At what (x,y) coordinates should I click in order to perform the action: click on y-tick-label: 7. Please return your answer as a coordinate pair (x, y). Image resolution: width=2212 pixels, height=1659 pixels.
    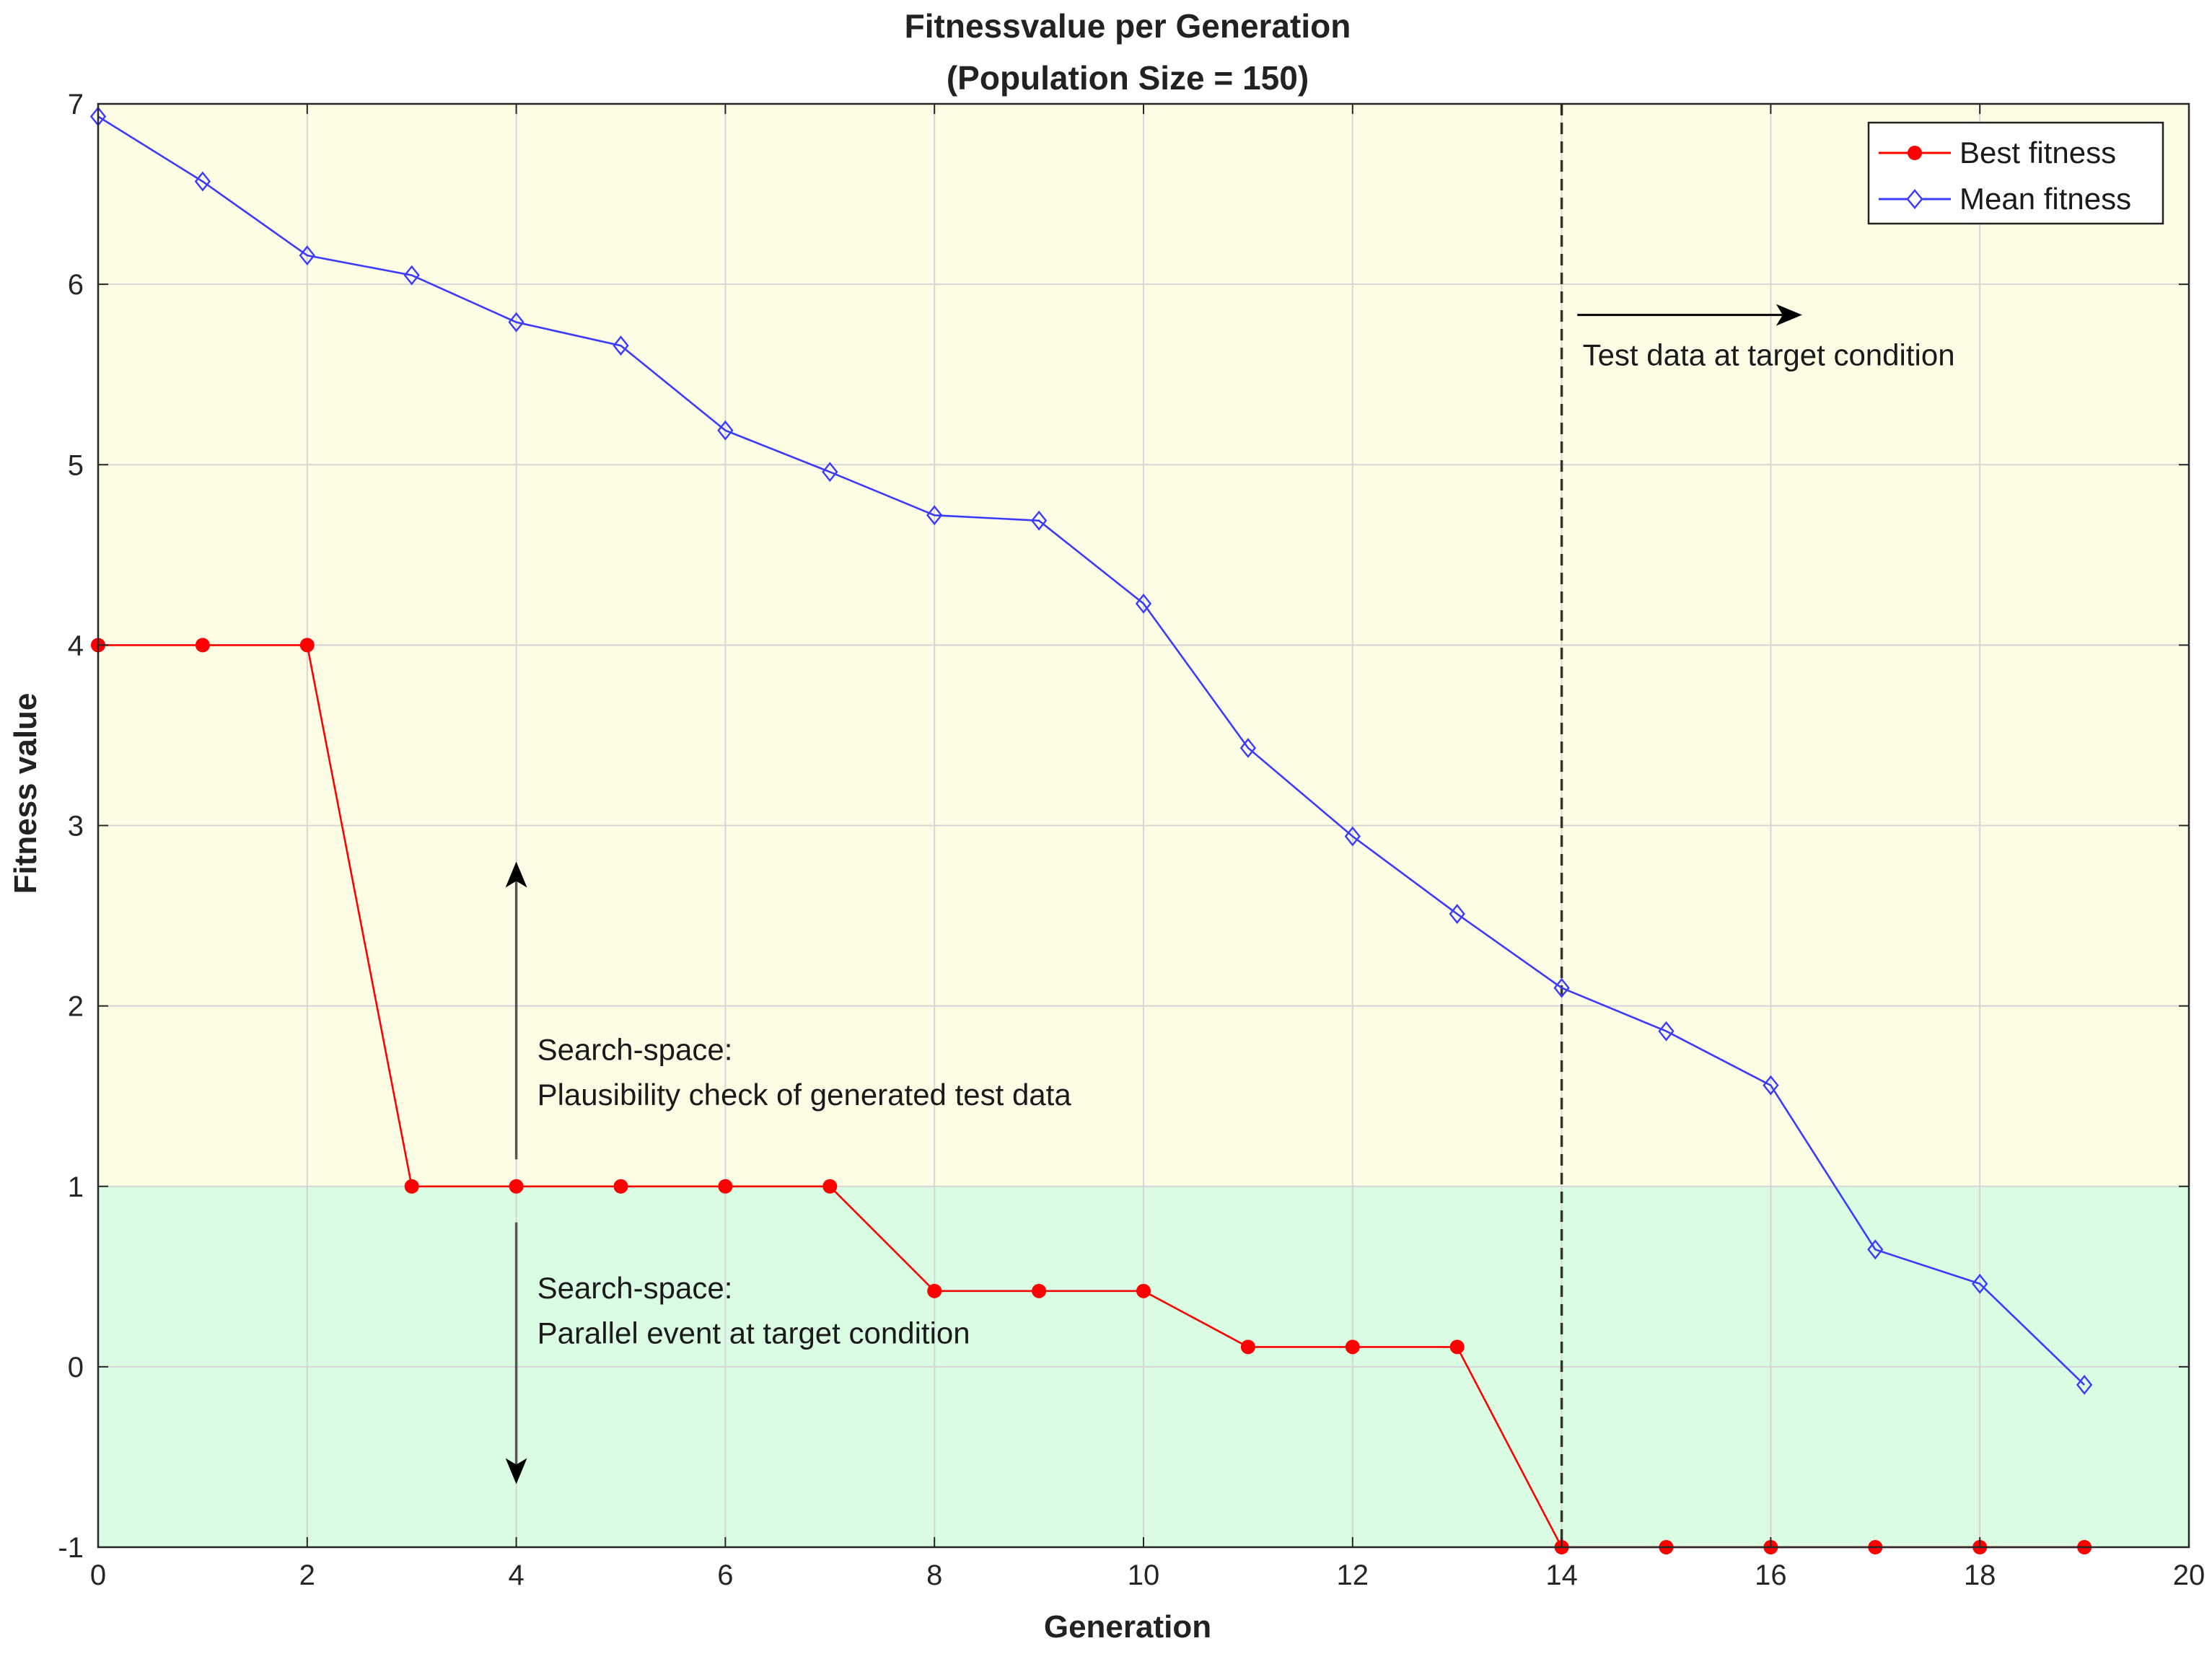
    Looking at the image, I should click on (76, 105).